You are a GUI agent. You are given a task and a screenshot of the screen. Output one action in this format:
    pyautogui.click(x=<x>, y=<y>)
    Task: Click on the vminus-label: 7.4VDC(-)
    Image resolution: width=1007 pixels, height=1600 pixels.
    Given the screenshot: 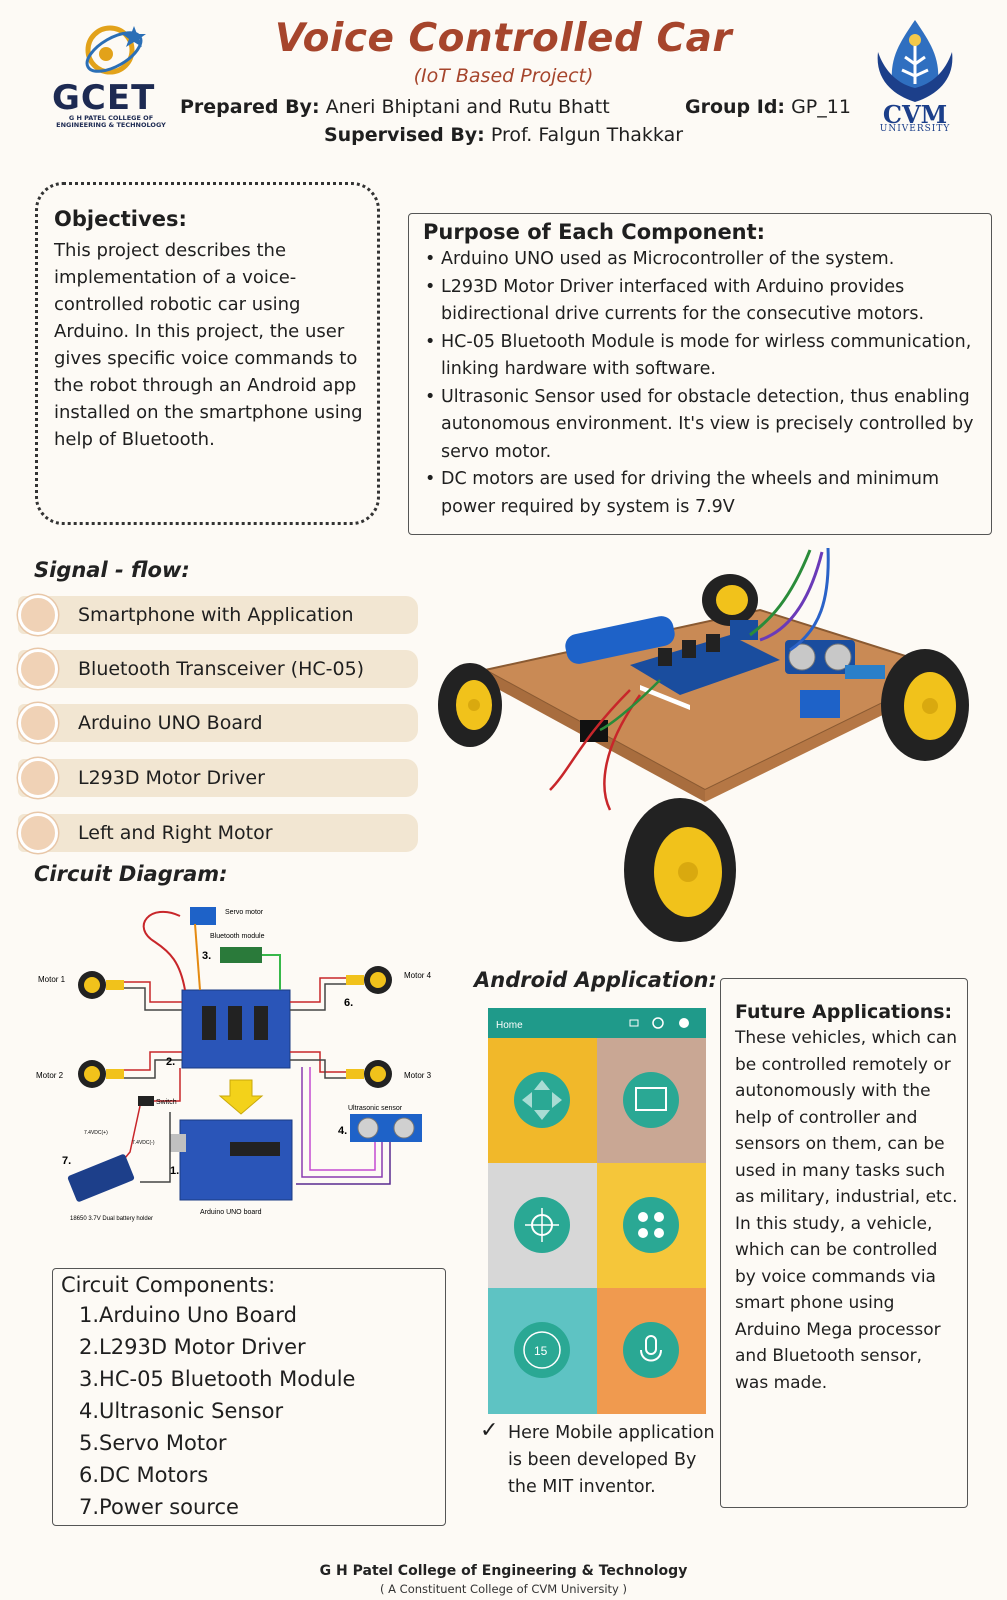 What is the action you would take?
    pyautogui.click(x=143, y=1143)
    